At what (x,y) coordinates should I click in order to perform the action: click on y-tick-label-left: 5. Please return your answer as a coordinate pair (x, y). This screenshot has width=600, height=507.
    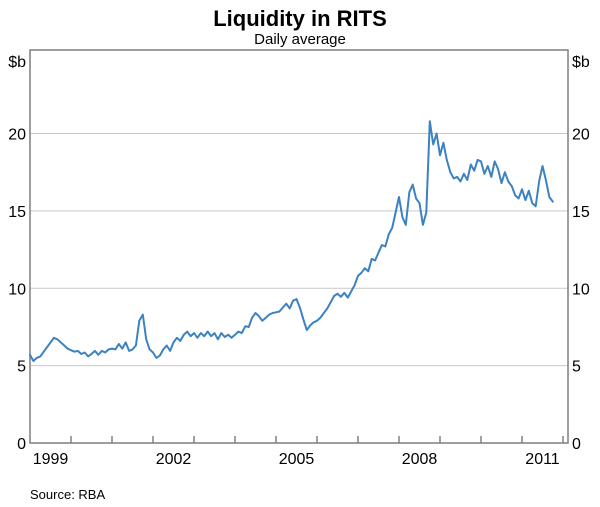
    Looking at the image, I should click on (21, 367).